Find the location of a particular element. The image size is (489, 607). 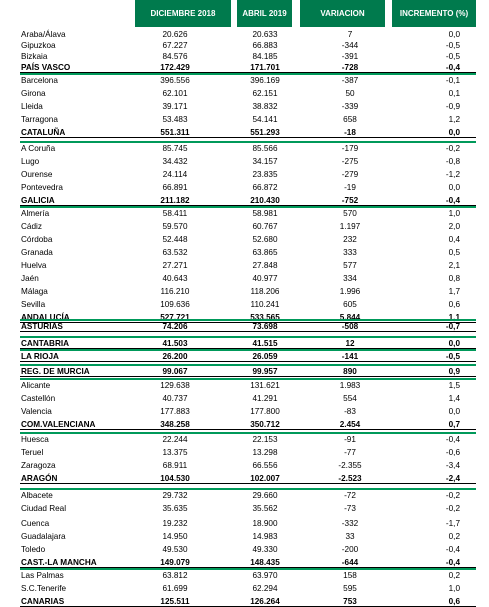

cell-variacion: 577 is located at coordinates (350, 265).